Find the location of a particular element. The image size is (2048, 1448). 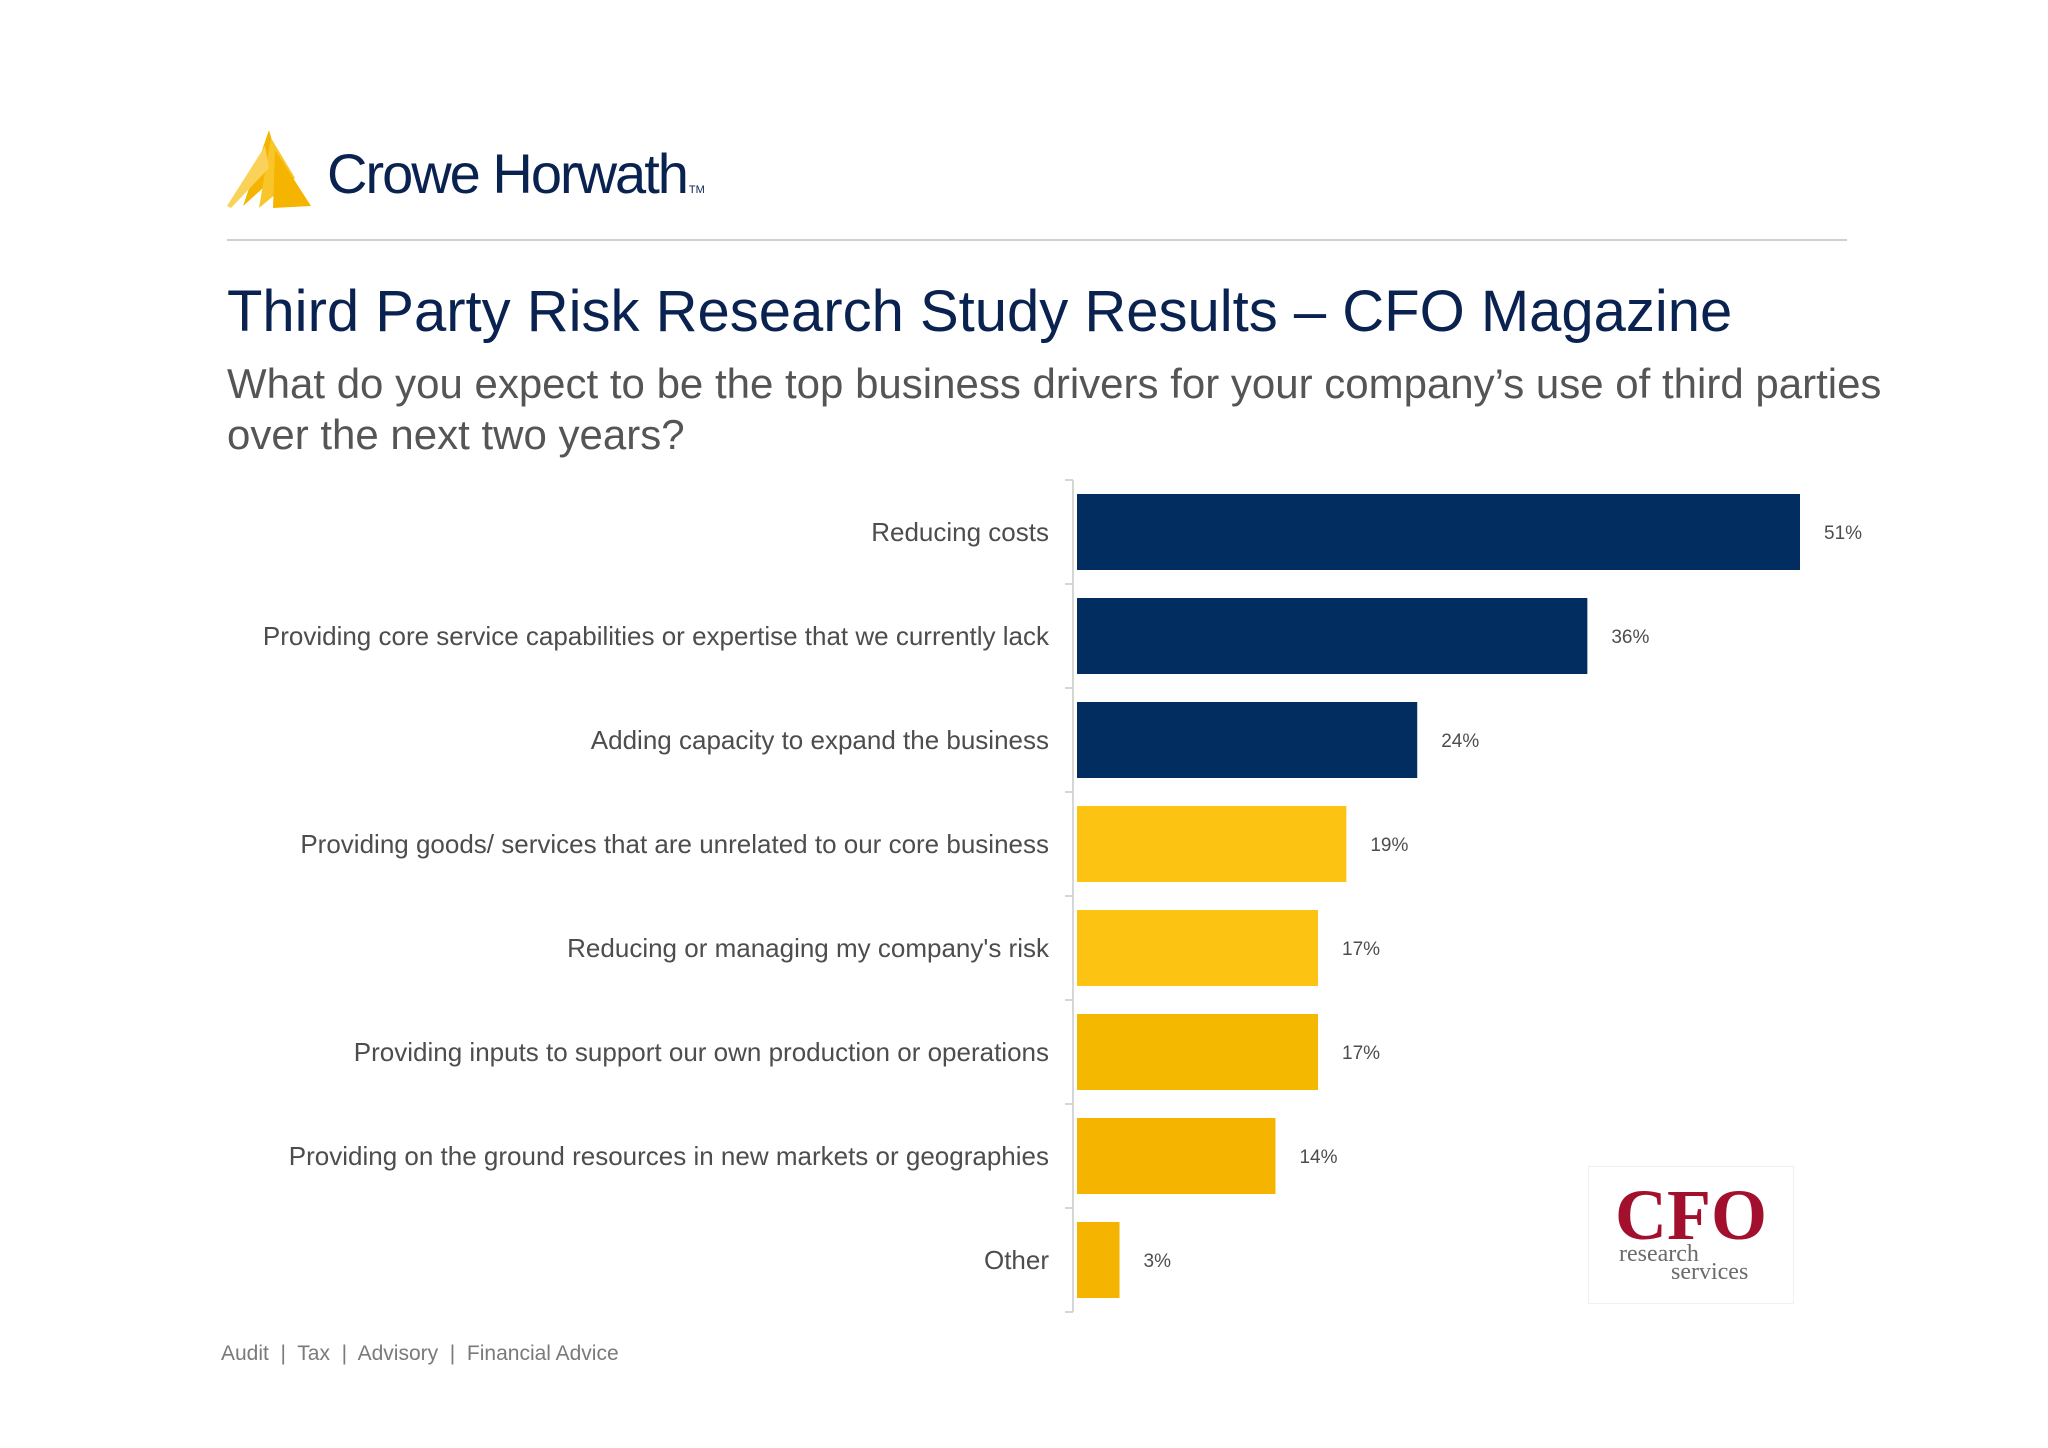

cfo-logo-line1: research is located at coordinates (1659, 1254).